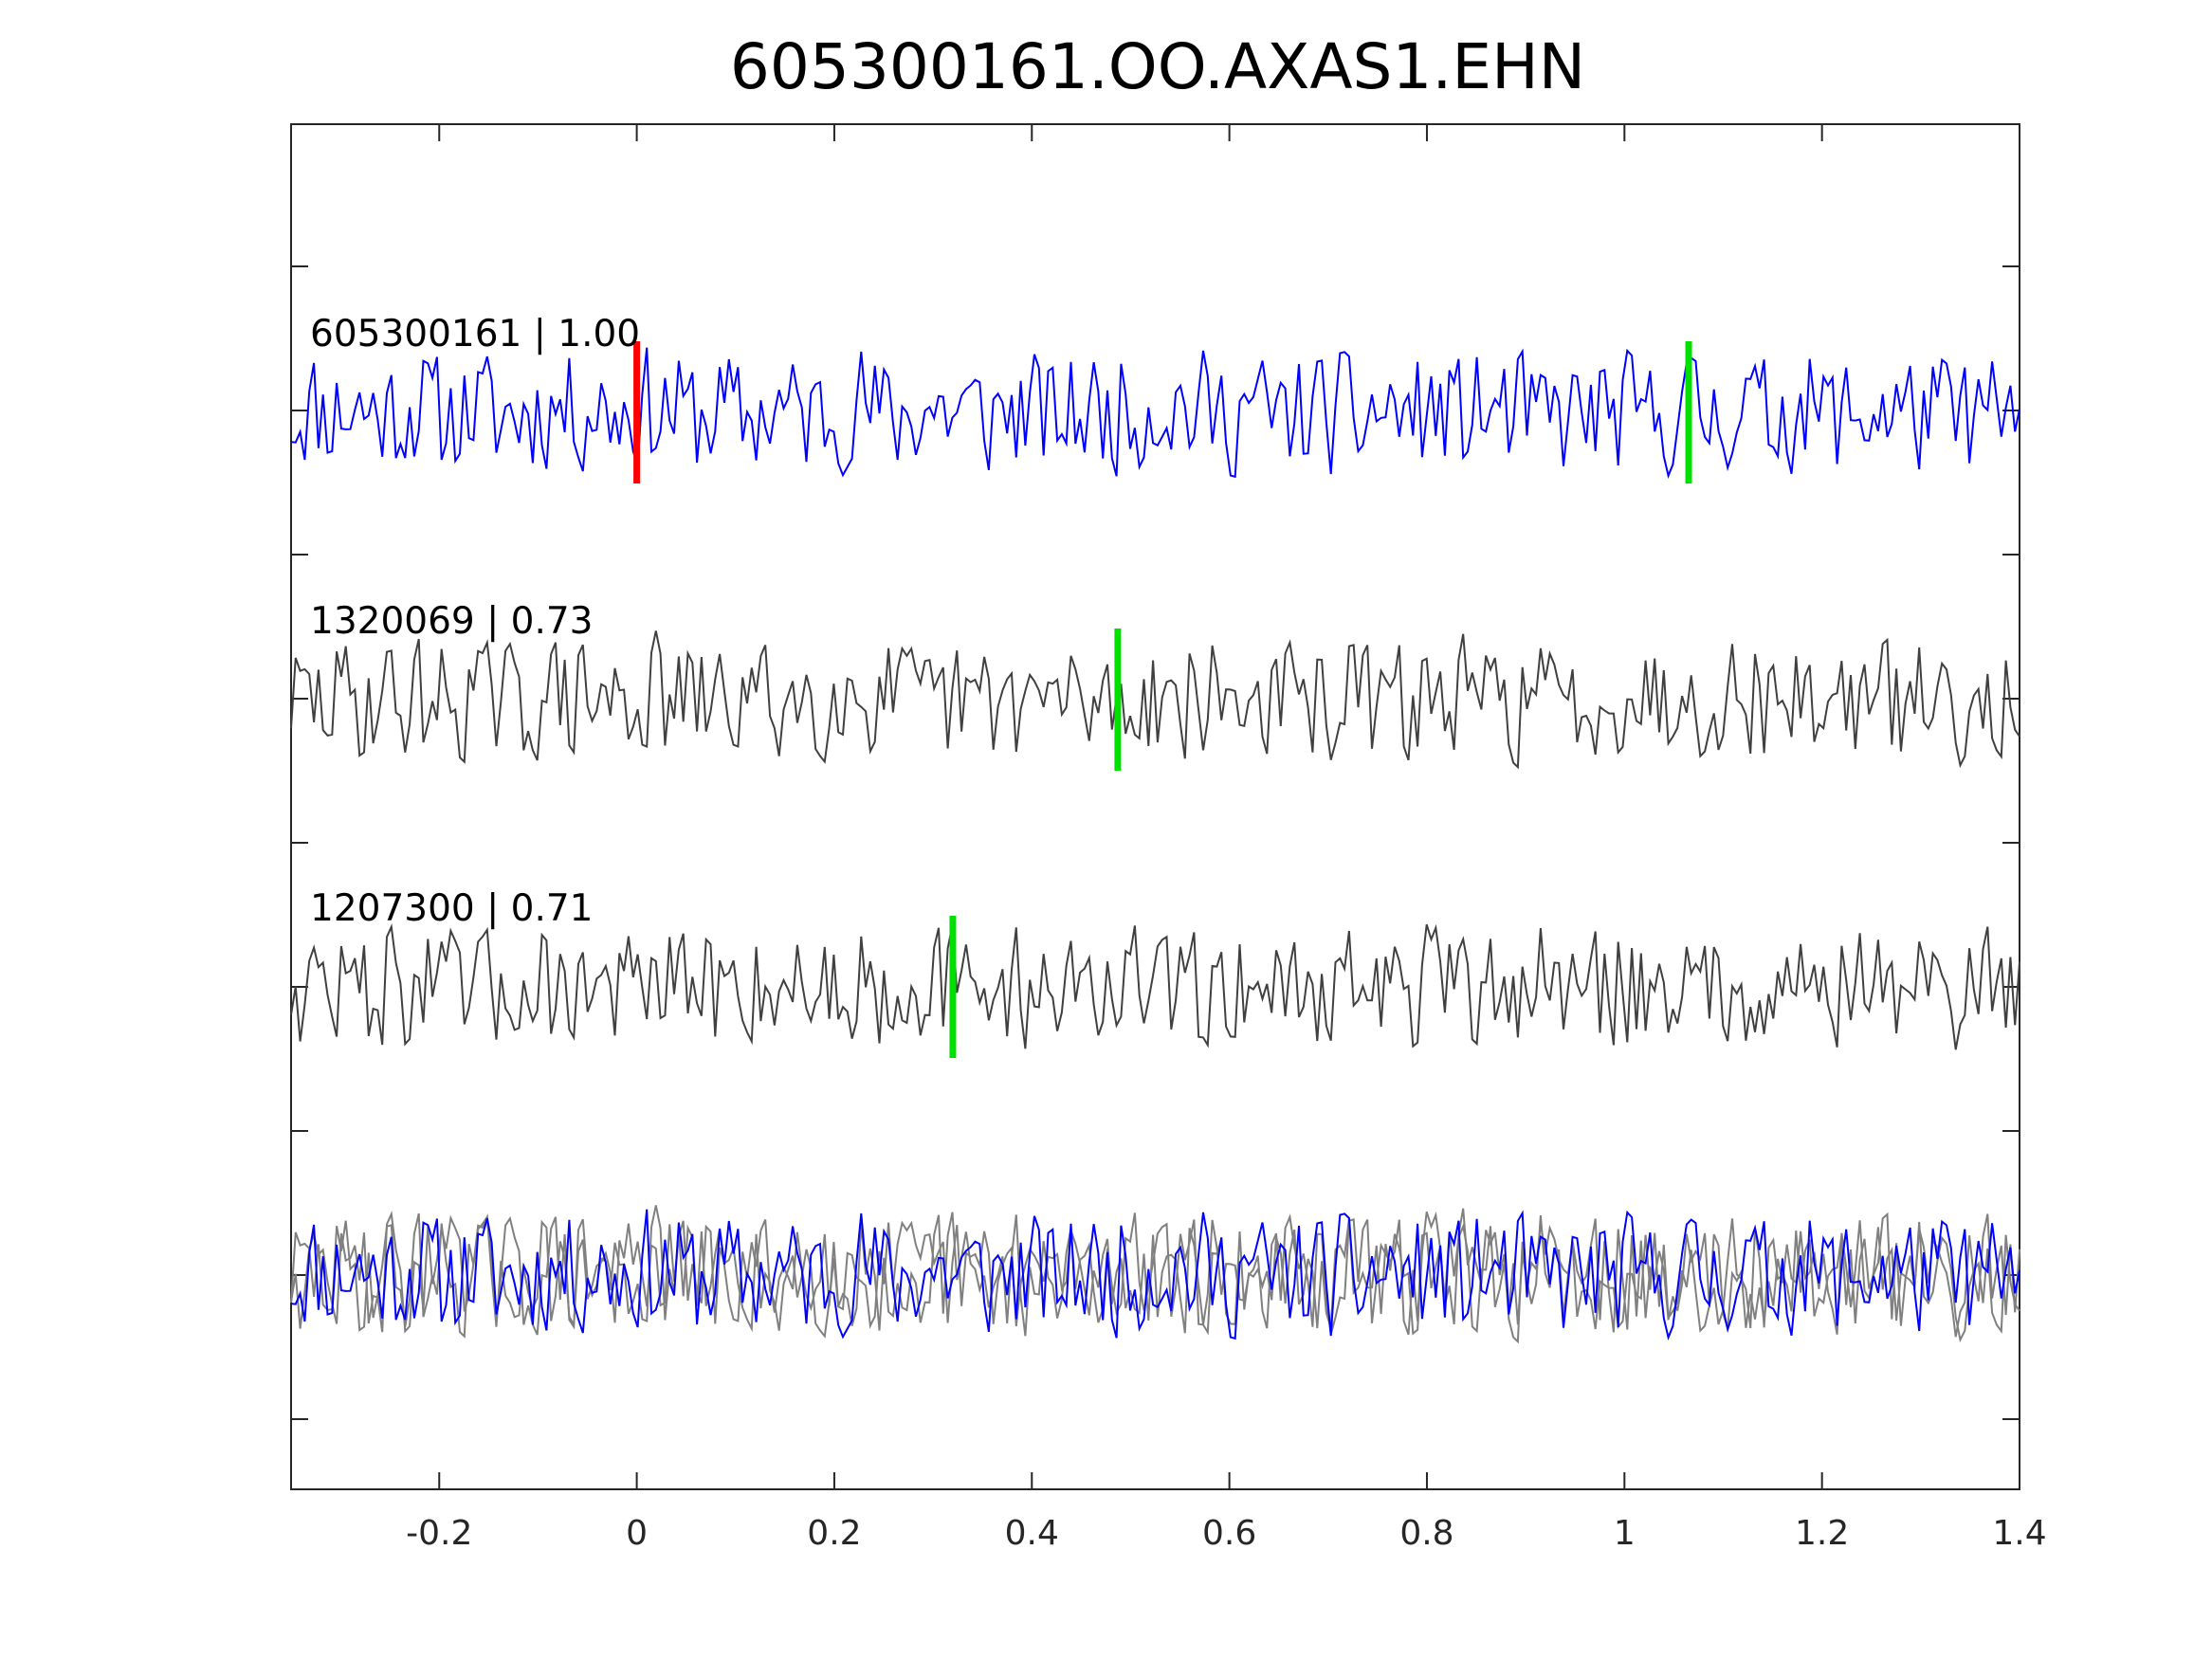  I want to click on chart-title: 605300161.OO.AXAS1.EHN, so click(1157, 66).